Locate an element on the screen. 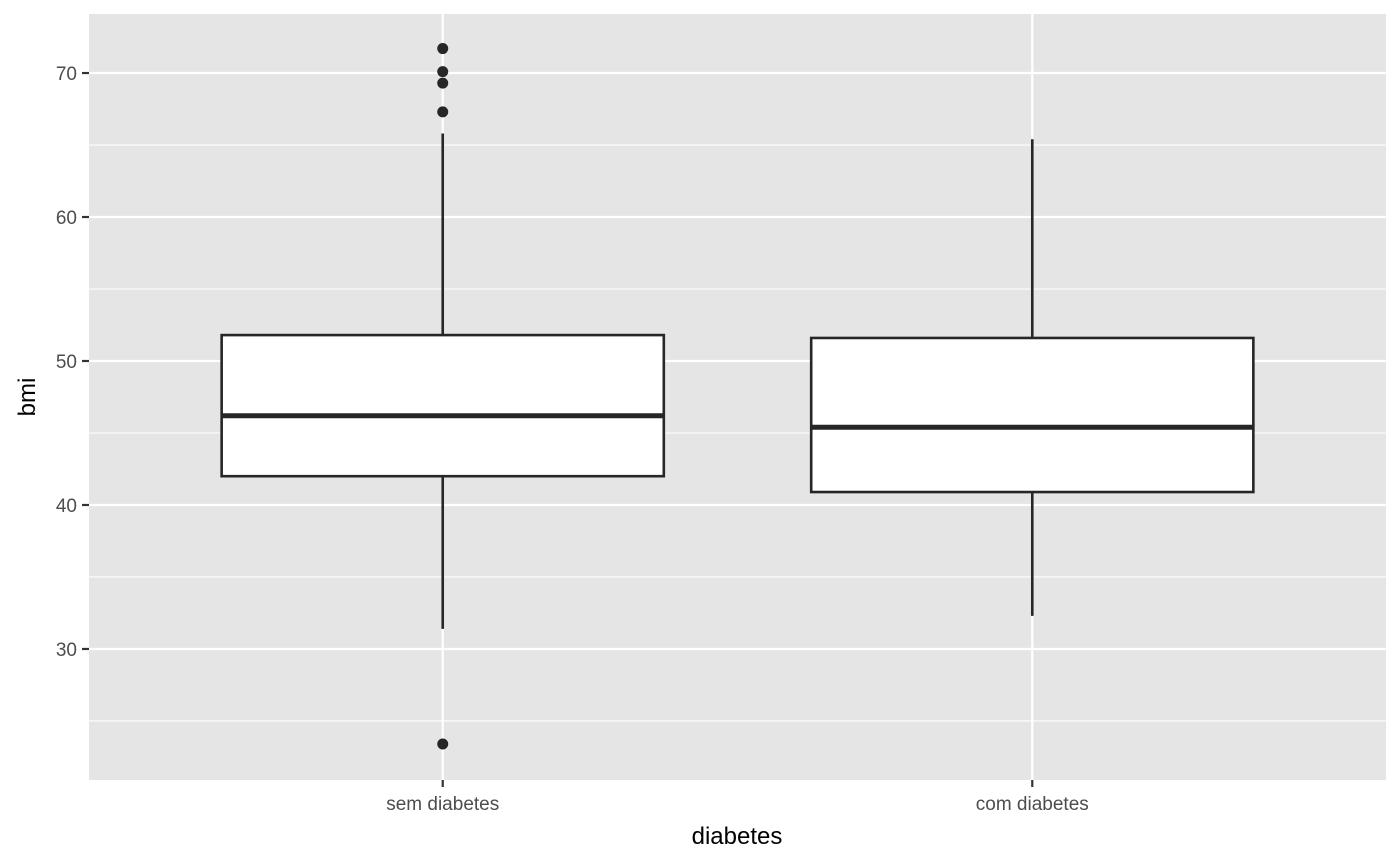 This screenshot has height=865, width=1400. x-tick-label: com diabetes is located at coordinates (1032, 804).